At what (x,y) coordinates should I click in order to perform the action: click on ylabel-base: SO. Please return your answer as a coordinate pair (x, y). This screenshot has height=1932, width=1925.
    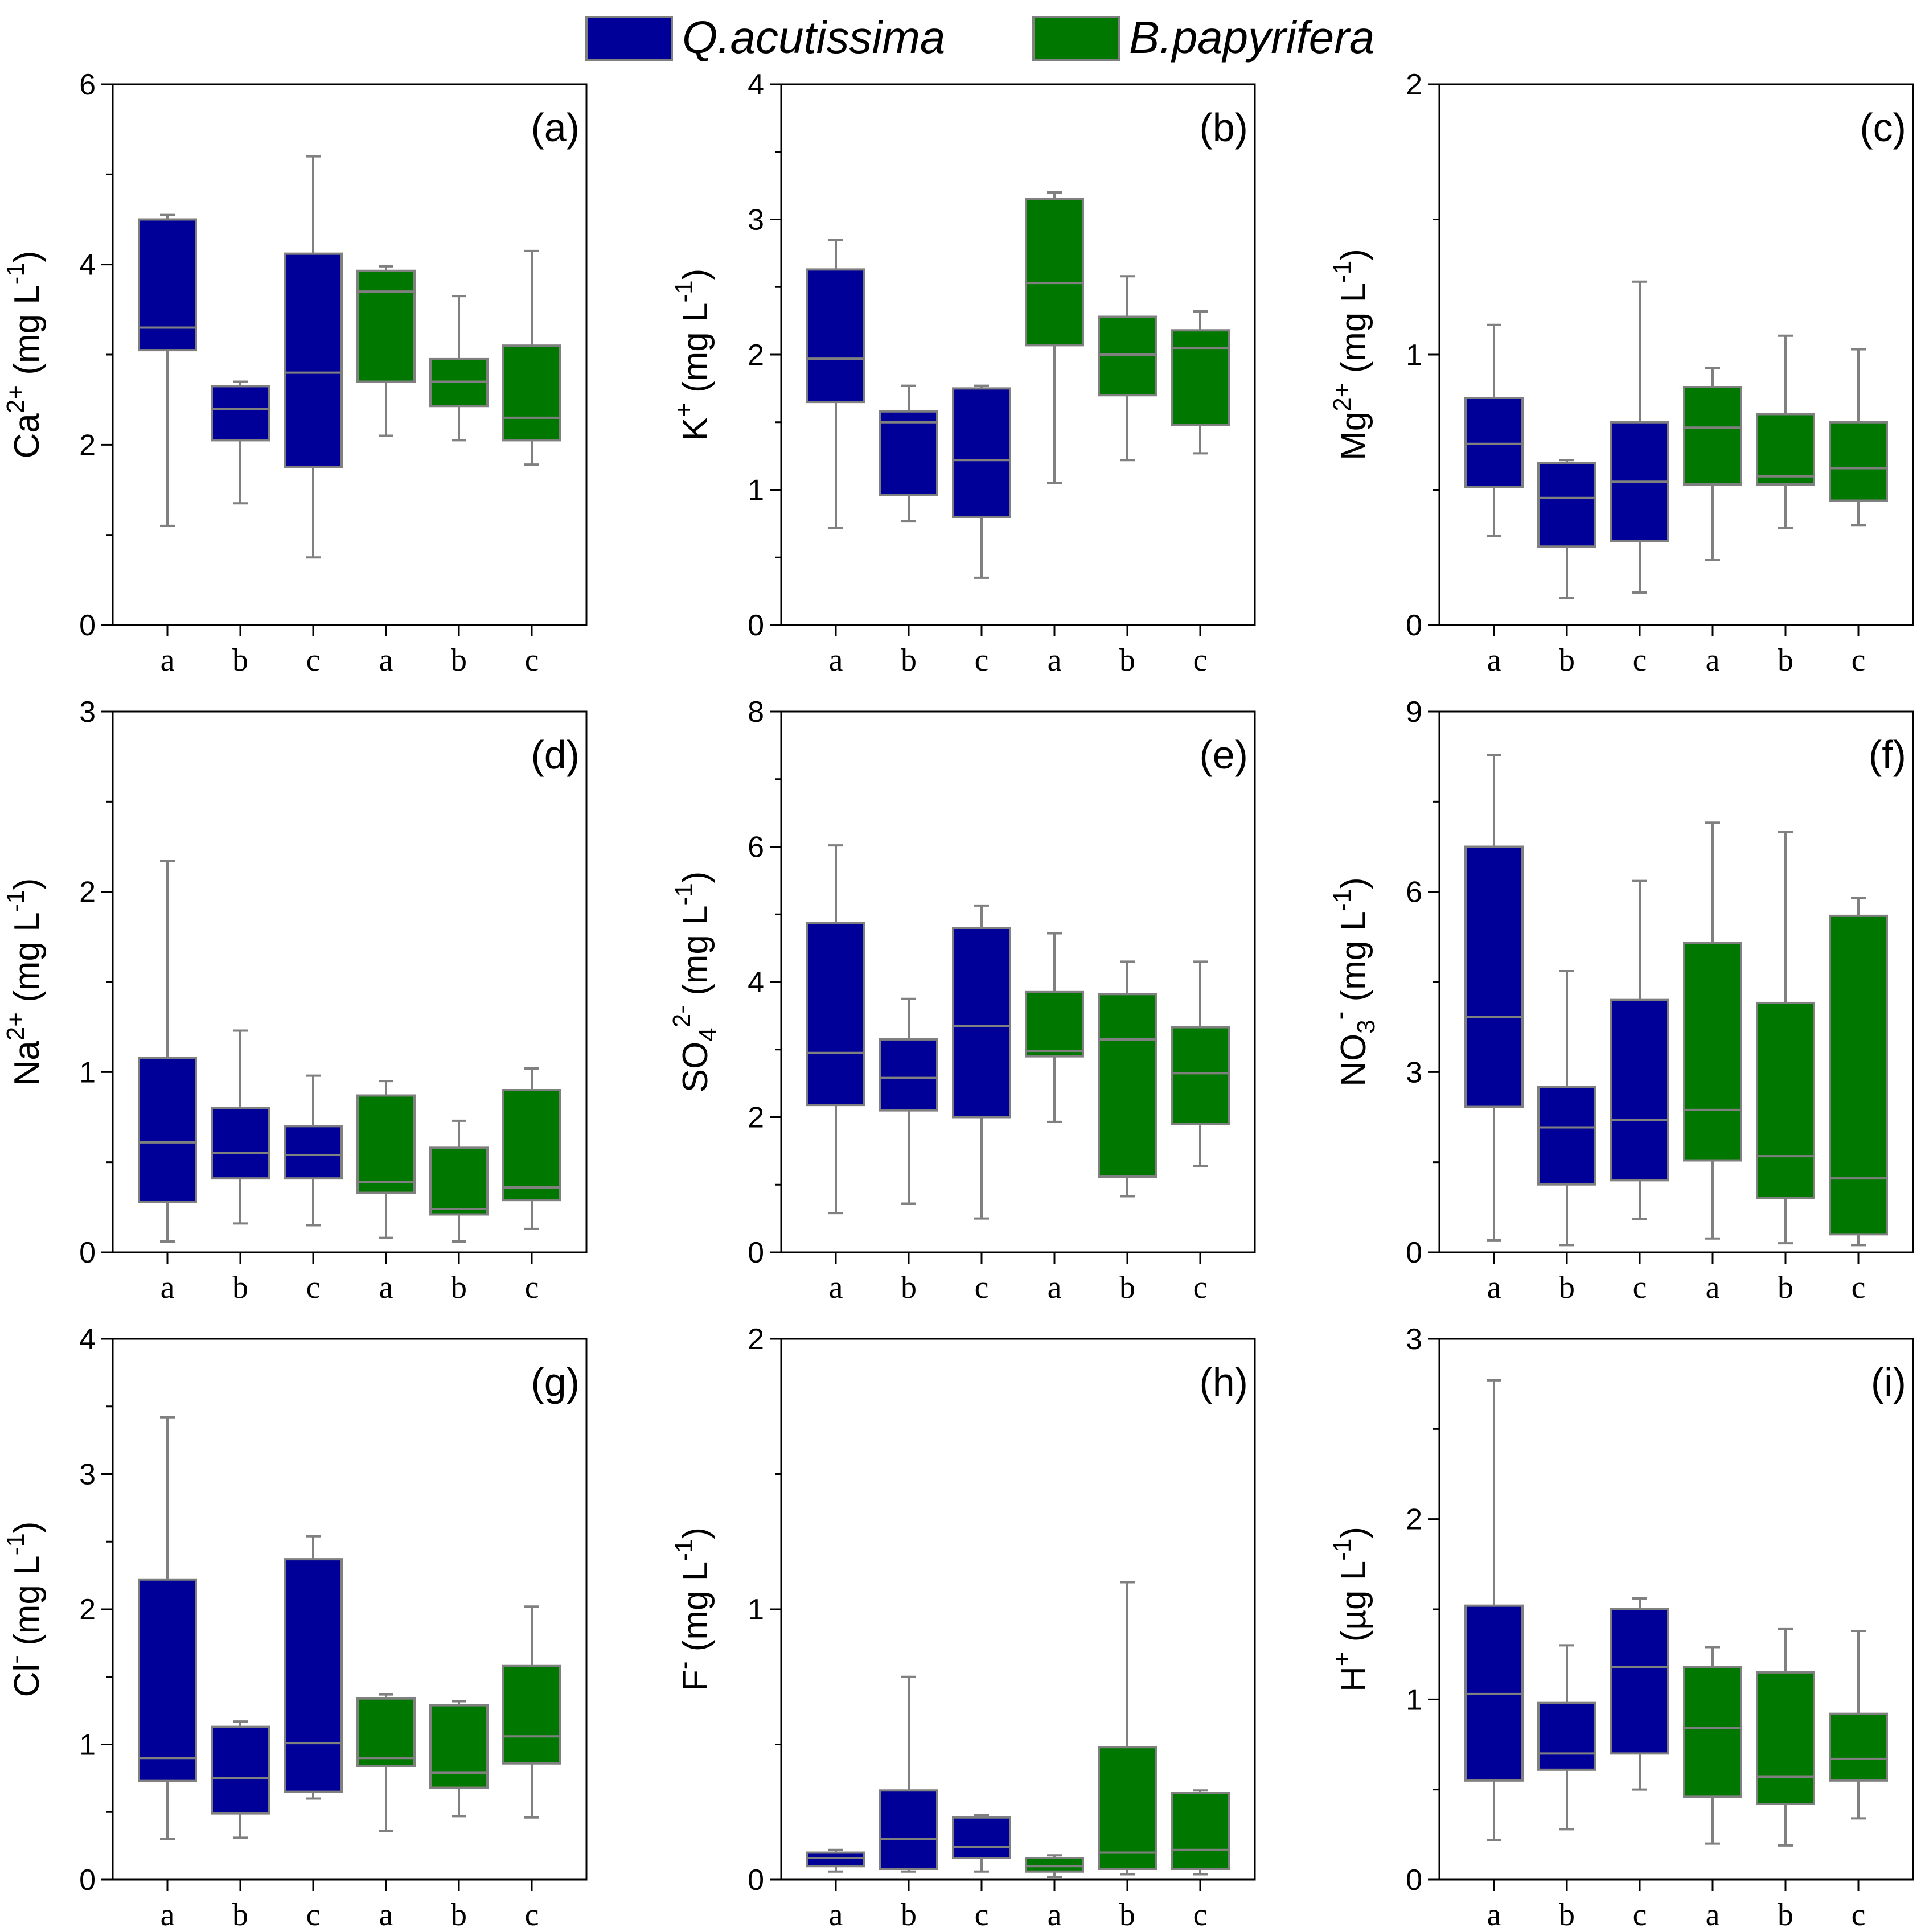
    Looking at the image, I should click on (695, 1067).